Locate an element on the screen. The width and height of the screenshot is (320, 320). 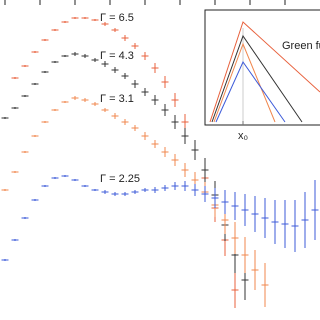
inset-x-label: x₀ is located at coordinates (243, 136).